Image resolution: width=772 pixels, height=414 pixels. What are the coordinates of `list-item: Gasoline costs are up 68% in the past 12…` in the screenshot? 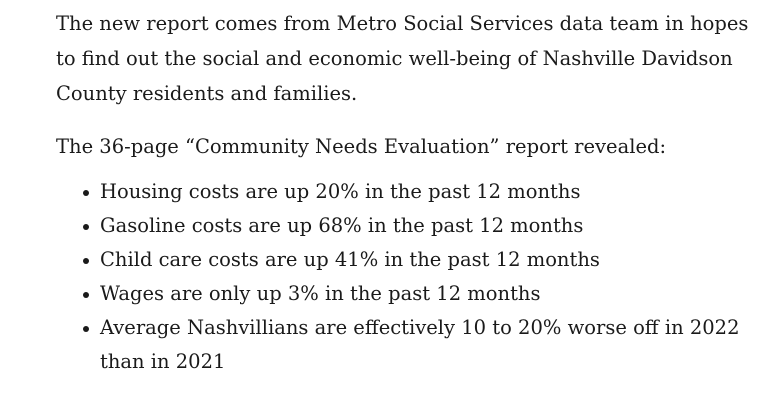 It's located at (419, 226).